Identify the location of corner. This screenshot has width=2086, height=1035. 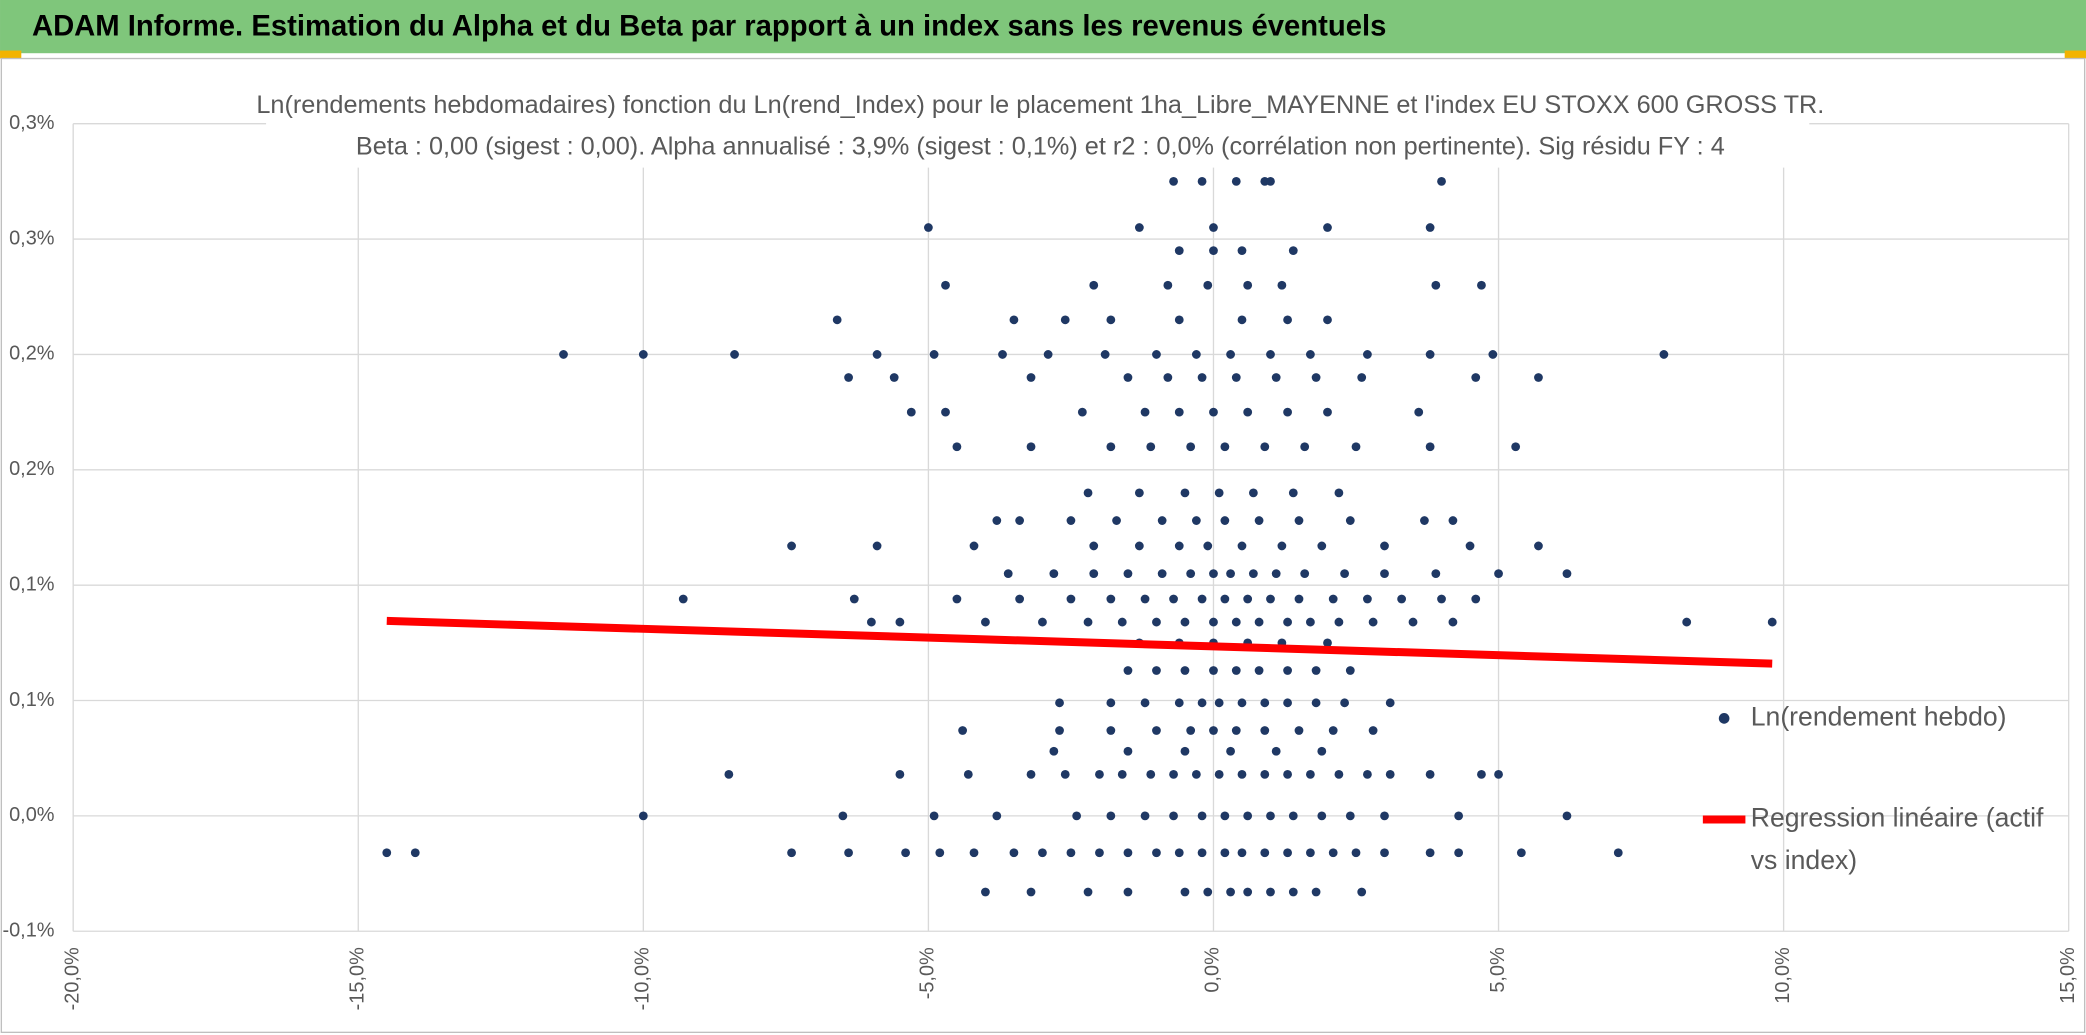
(11, 54).